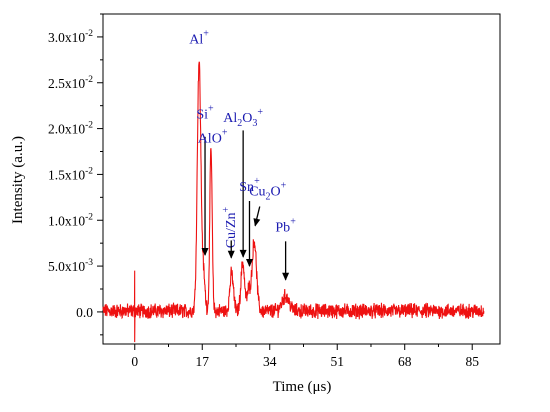 The height and width of the screenshot is (412, 550). What do you see at coordinates (242, 154) in the screenshot?
I see `annotation-layer: Al+Si+AlO+Cu/Zn+Al2O3+Sn+Cu2O+Pb+` at bounding box center [242, 154].